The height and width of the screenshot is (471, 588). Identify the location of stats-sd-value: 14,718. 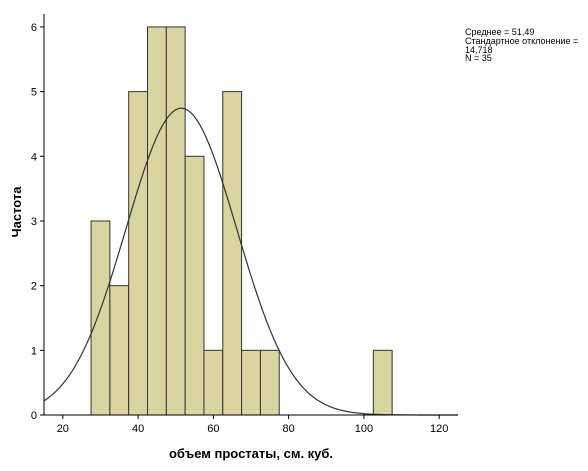
(479, 50).